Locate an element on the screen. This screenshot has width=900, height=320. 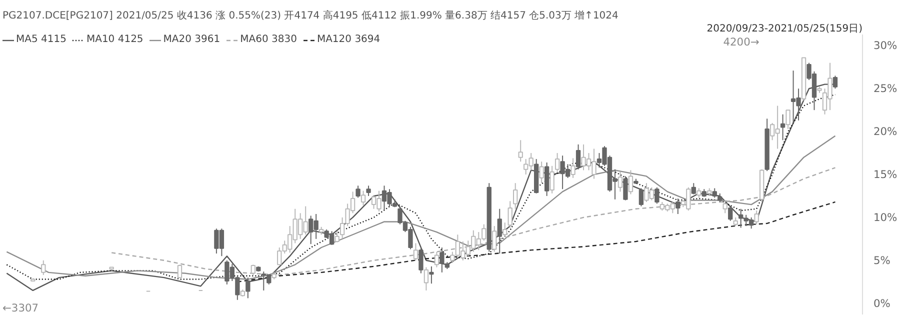
y-tick-label: 25% is located at coordinates (886, 89).